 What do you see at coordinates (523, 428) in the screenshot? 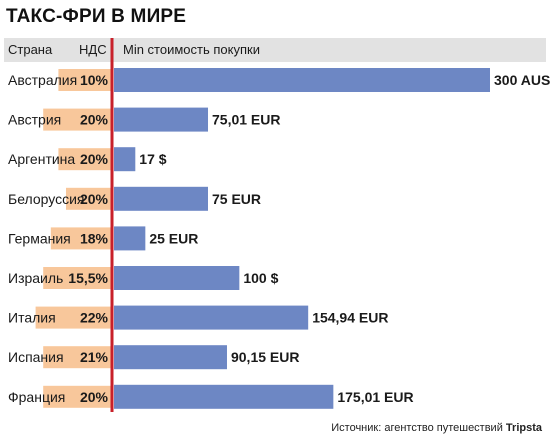
I see `source-brand: Tripsta` at bounding box center [523, 428].